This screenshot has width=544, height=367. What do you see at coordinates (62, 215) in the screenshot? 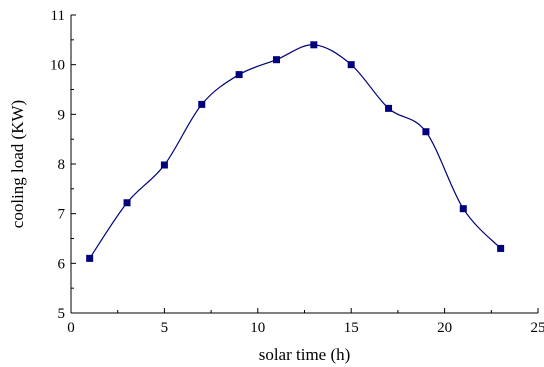
I see `y-tick-label: 7` at bounding box center [62, 215].